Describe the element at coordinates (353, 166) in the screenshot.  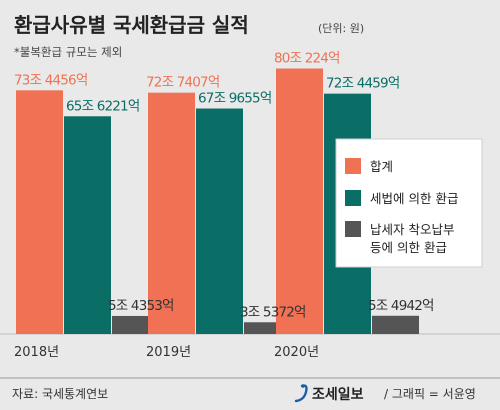
I see `legend-swatch-total` at that location.